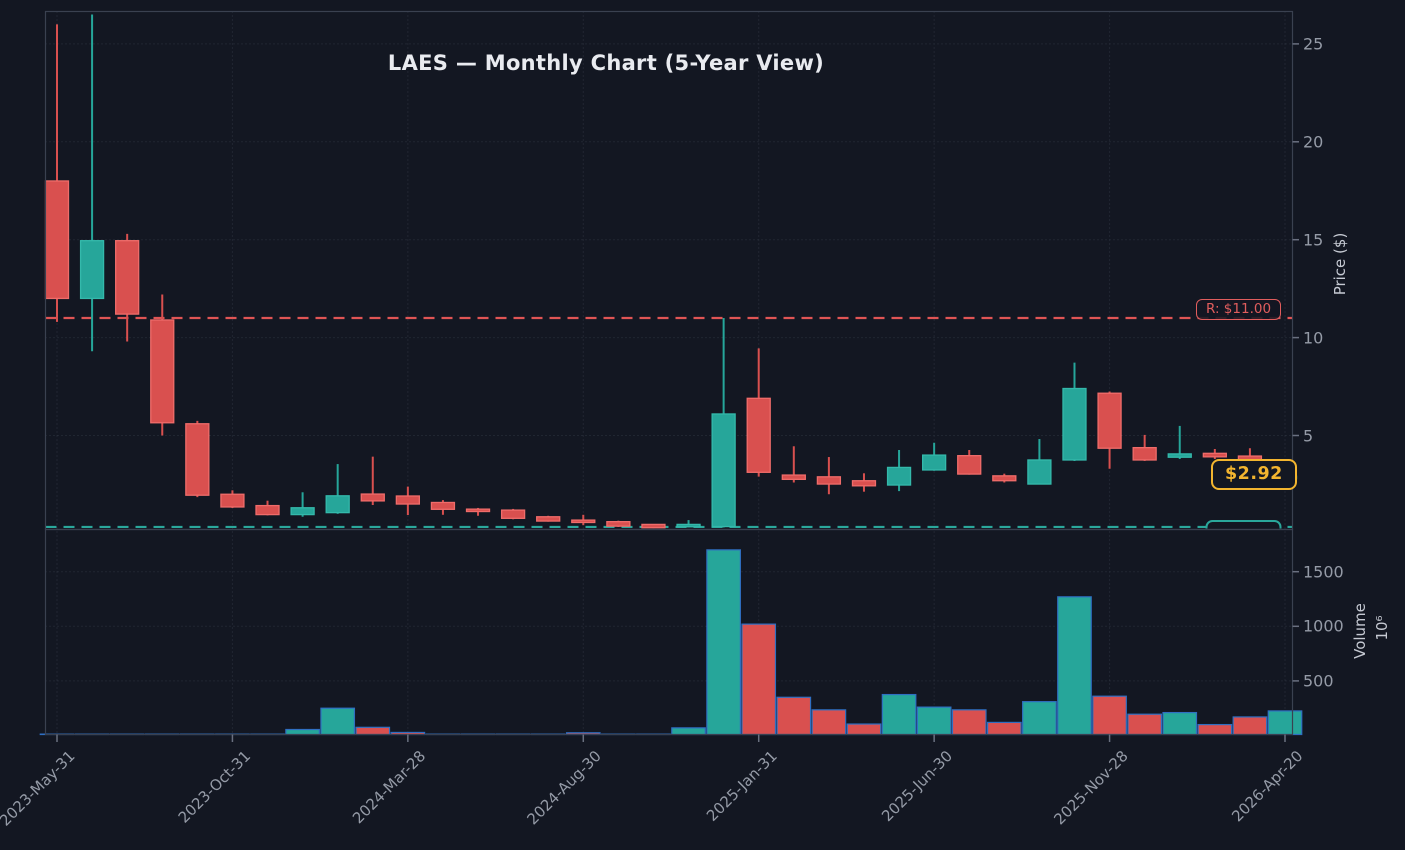 The width and height of the screenshot is (1405, 850). I want to click on price-tick-label: 5, so click(1308, 435).